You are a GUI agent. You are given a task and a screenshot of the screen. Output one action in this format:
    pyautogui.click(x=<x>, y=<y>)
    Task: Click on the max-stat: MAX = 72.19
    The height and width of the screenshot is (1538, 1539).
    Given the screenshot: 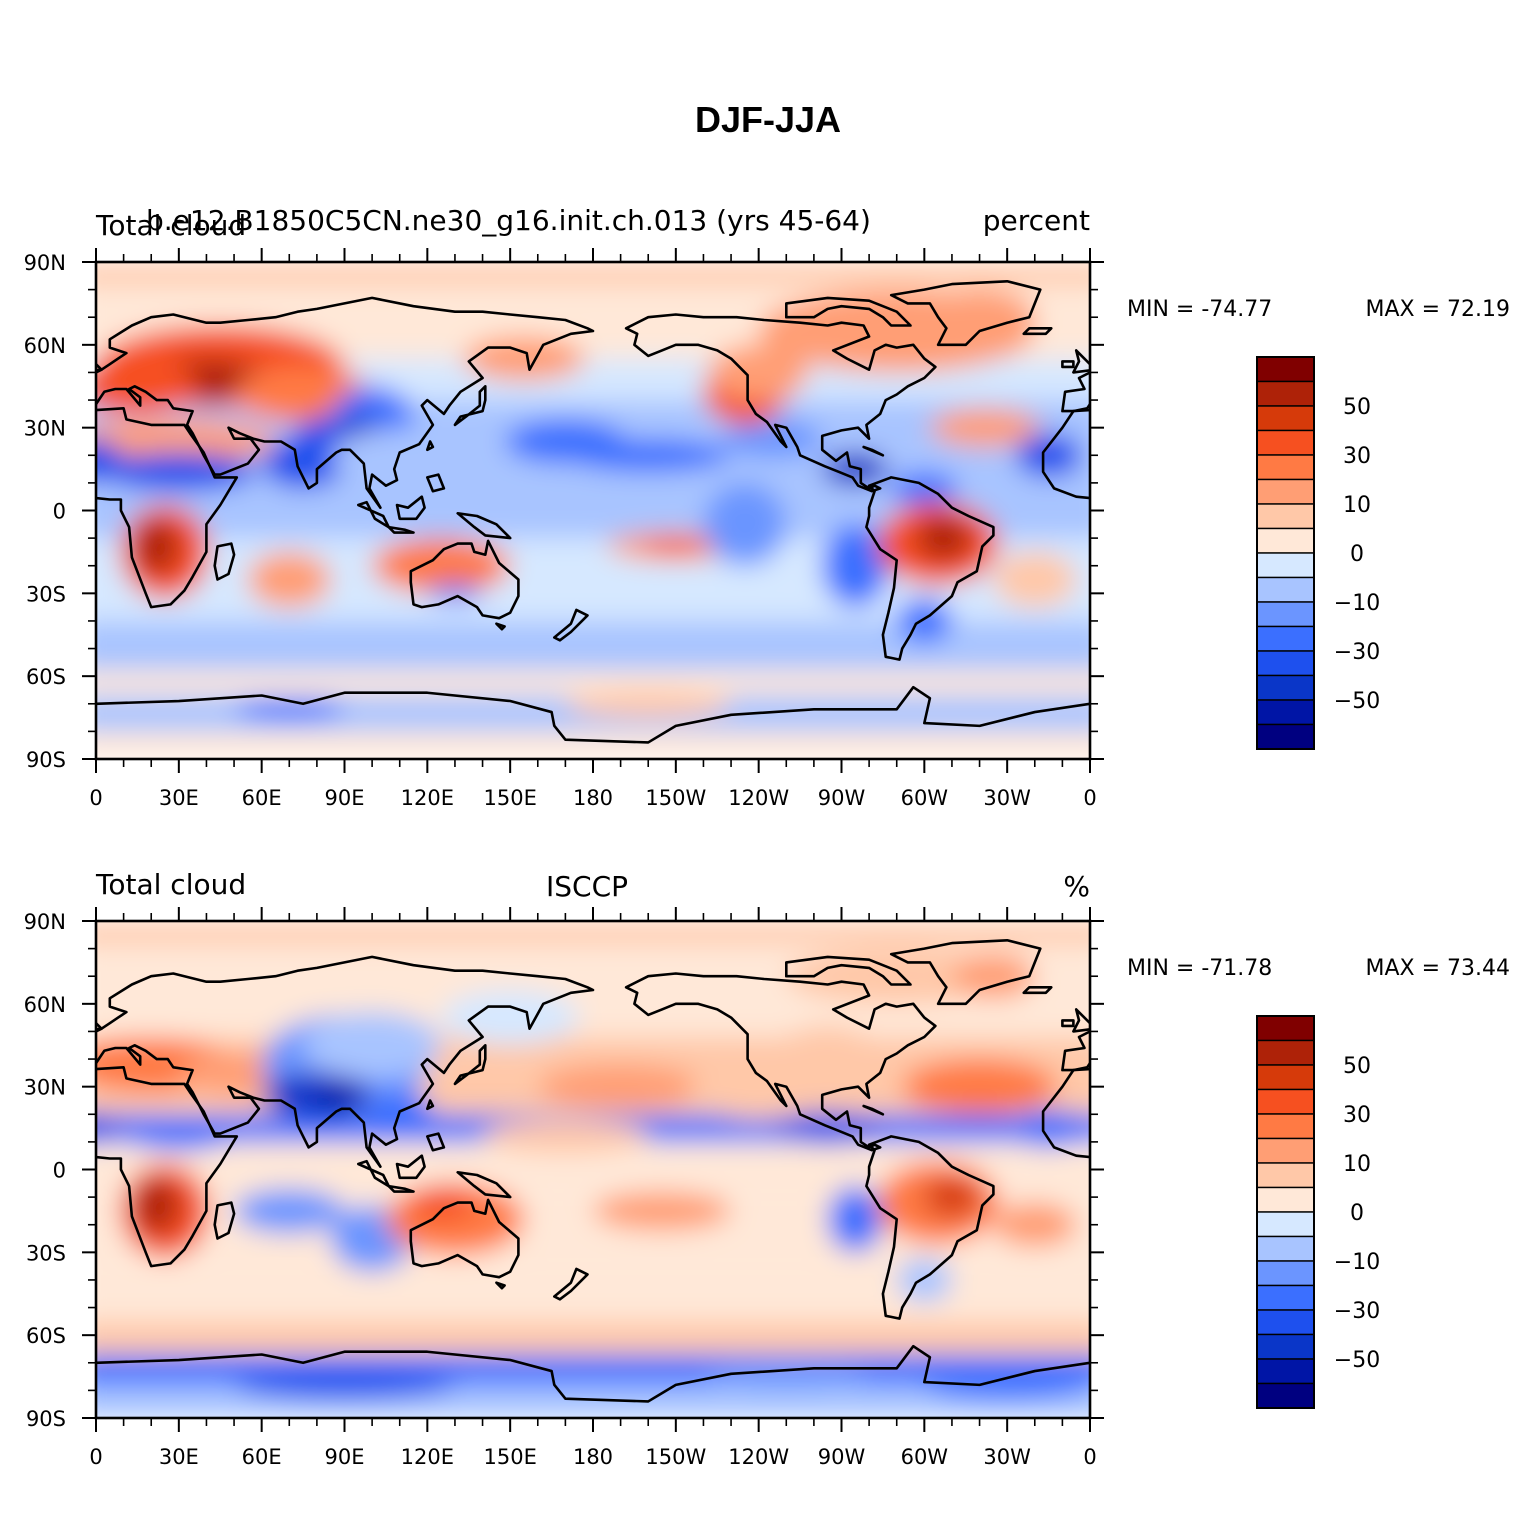 What is the action you would take?
    pyautogui.click(x=1437, y=309)
    